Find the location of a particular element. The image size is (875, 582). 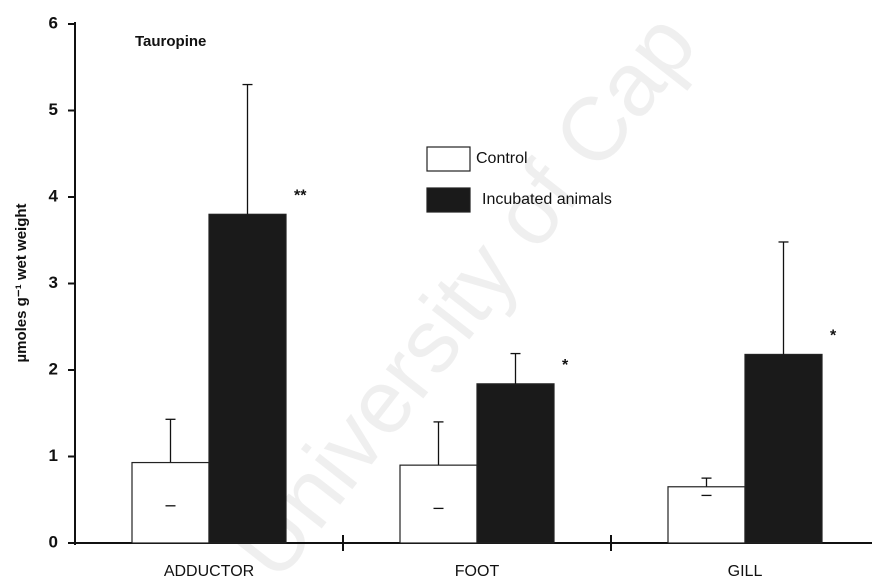

y-axis-label: µmoles g⁻¹ wet weight is located at coordinates (21, 282).